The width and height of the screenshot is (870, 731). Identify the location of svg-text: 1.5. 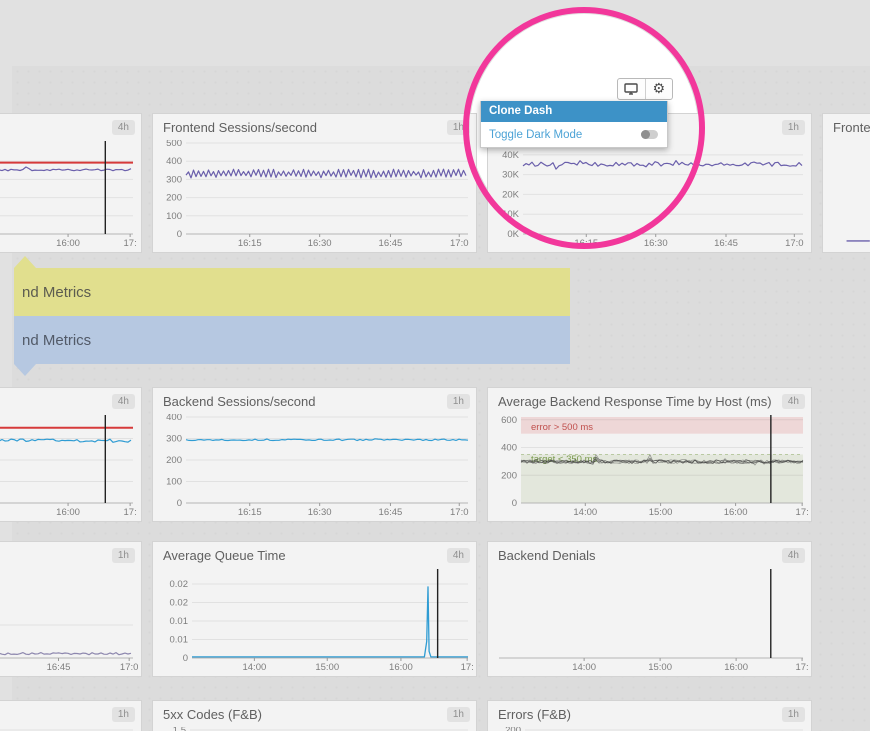
(179, 729).